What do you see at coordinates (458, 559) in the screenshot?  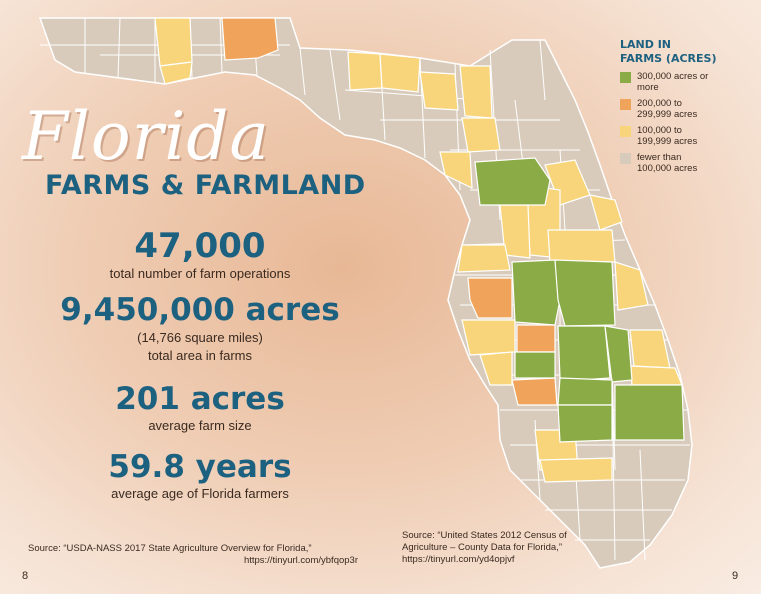 I see `source-right-url: https://tinyurl.com/yd4opjvf` at bounding box center [458, 559].